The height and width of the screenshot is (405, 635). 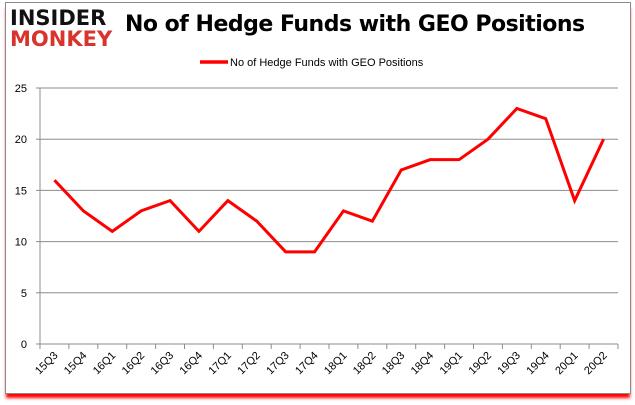 I want to click on x-tick-label: 18Q4, so click(x=423, y=364).